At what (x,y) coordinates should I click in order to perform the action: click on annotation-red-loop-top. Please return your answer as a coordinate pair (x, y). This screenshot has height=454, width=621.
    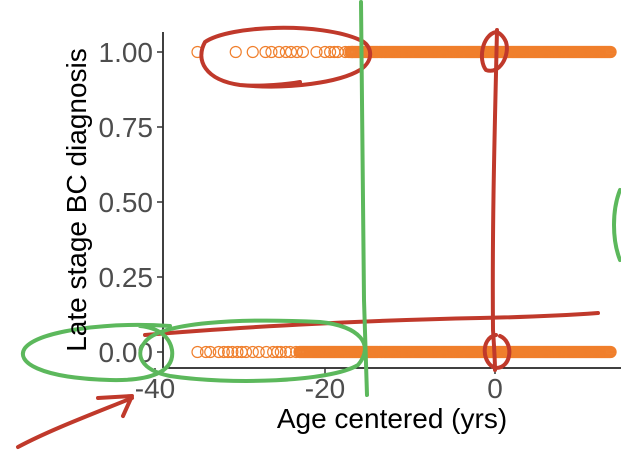
    Looking at the image, I should click on (494, 51).